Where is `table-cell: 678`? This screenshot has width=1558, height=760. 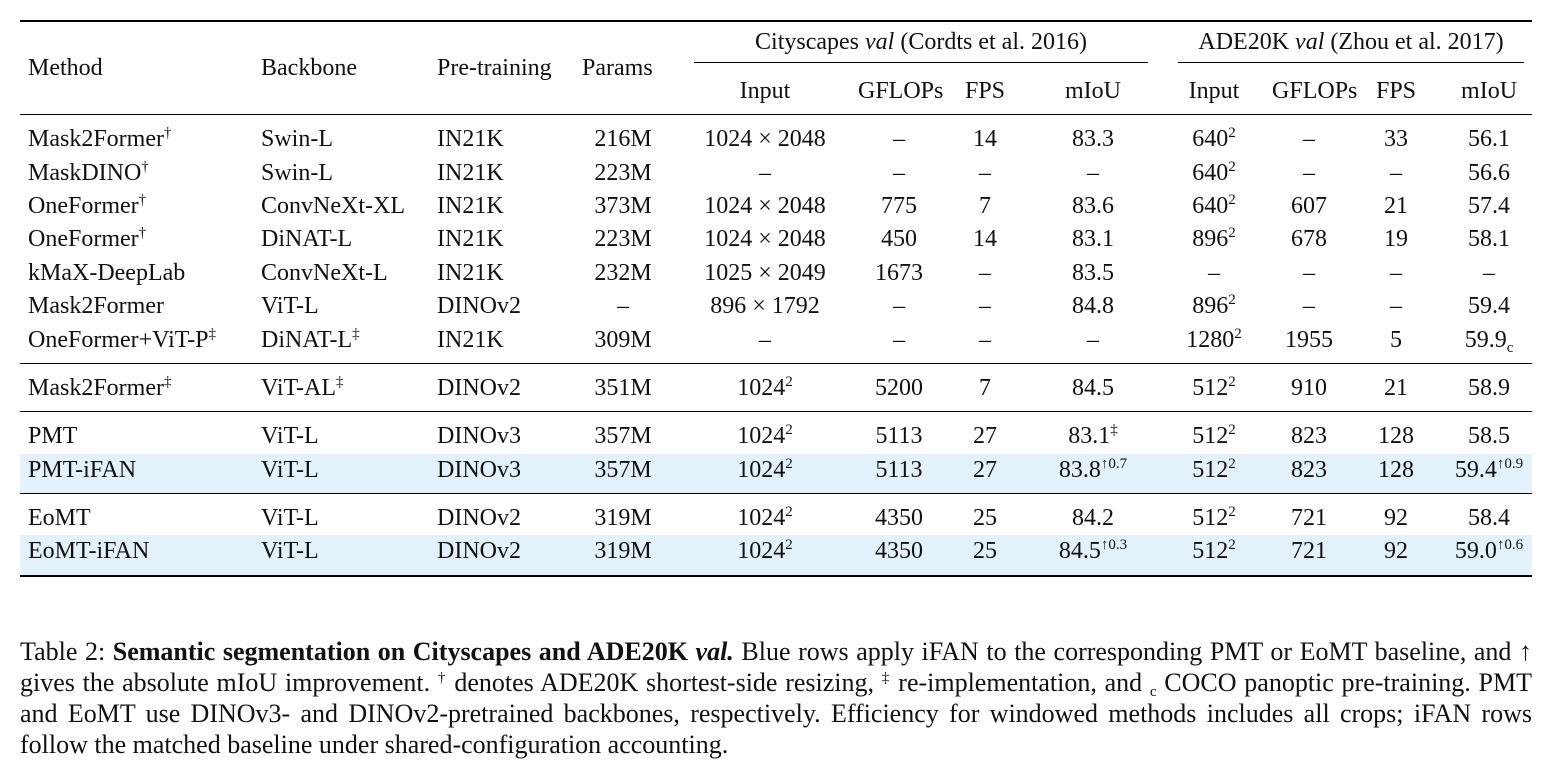 table-cell: 678 is located at coordinates (1309, 239).